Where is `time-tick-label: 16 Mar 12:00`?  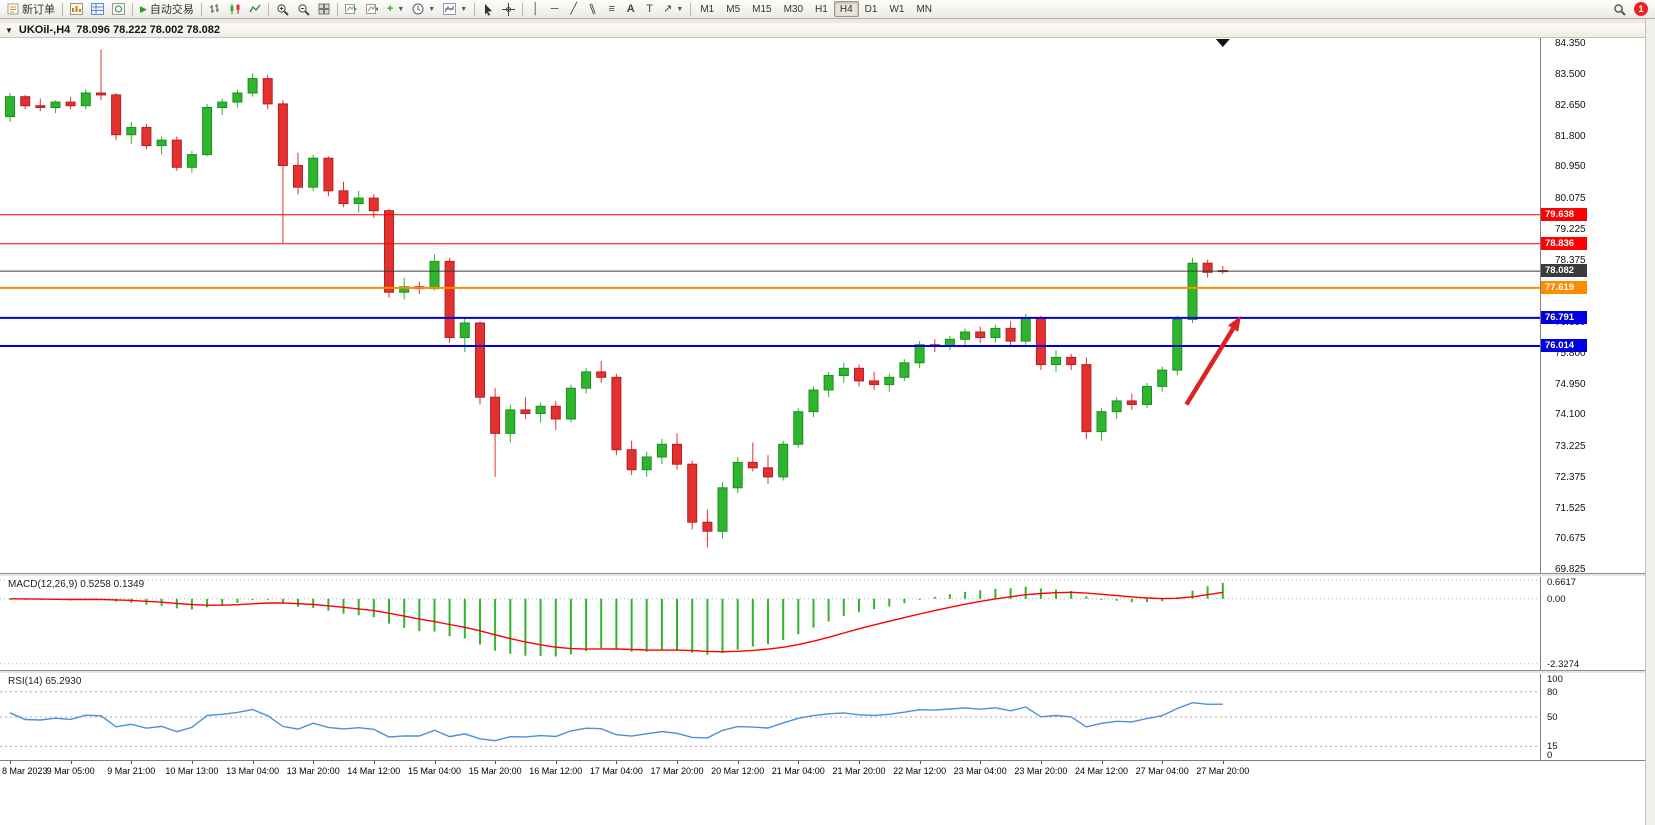 time-tick-label: 16 Mar 12:00 is located at coordinates (556, 771).